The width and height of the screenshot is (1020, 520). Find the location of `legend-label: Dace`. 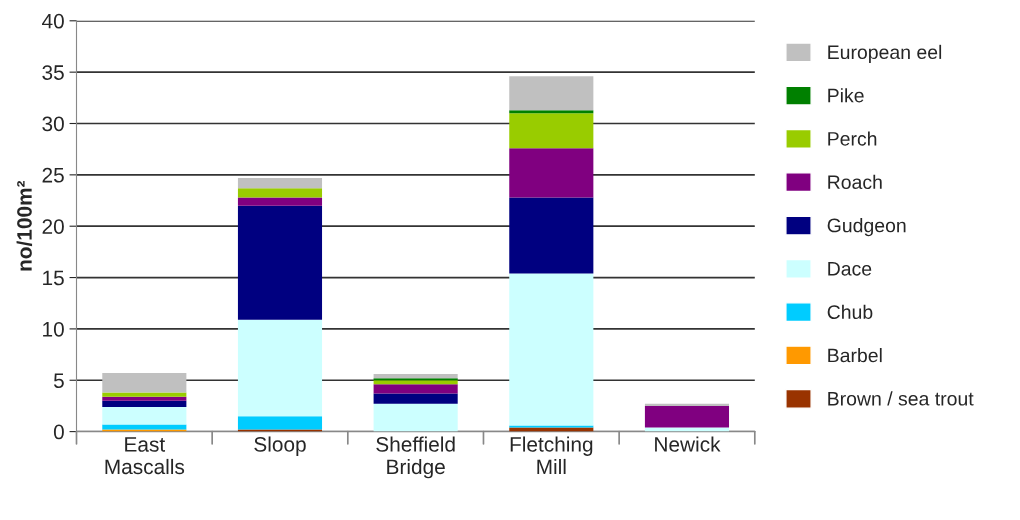

legend-label: Dace is located at coordinates (850, 269).